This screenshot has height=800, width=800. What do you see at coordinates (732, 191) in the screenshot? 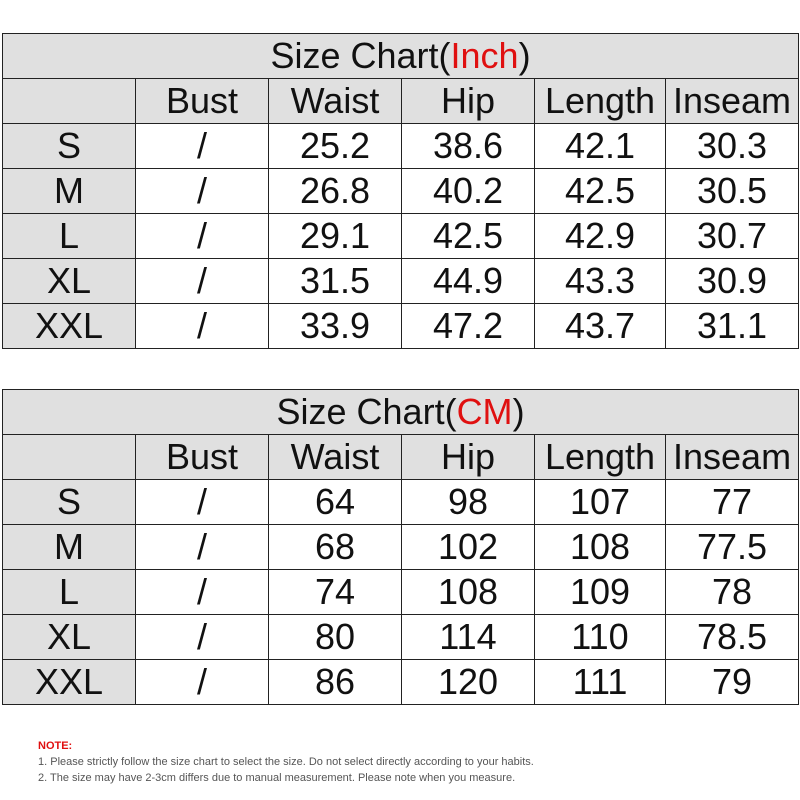
I see `value-cell: 30.5` at bounding box center [732, 191].